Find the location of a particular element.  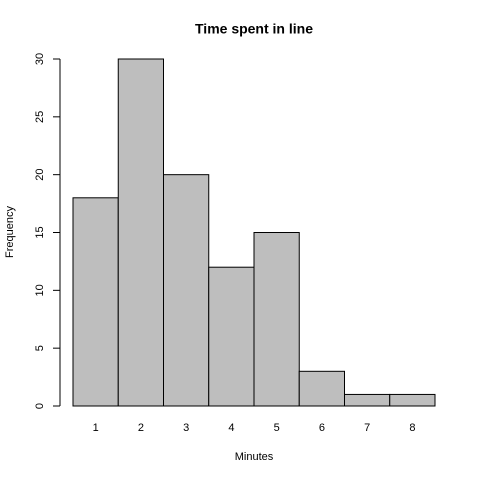

x-tick-label: 7 is located at coordinates (367, 428).